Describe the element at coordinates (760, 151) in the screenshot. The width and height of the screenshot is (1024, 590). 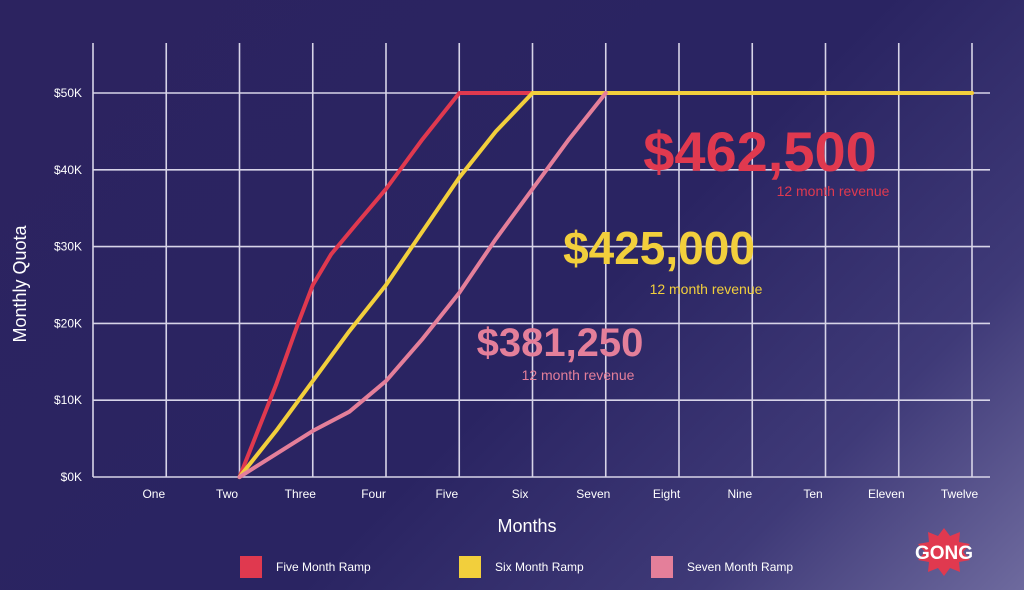
I see `annotation-five-month-value: $462,500` at that location.